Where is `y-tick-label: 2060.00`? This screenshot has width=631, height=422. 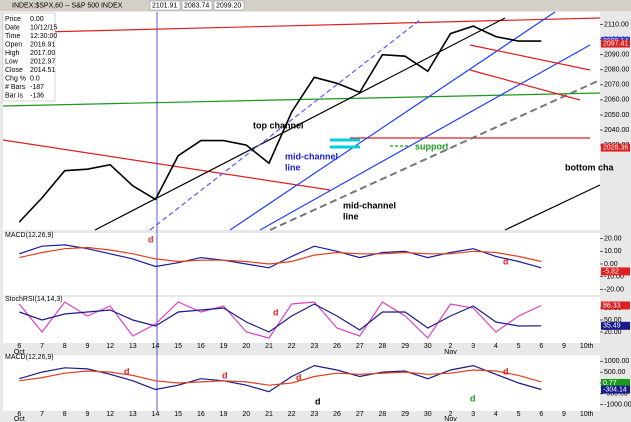 y-tick-label: 2060.00 is located at coordinates (616, 100).